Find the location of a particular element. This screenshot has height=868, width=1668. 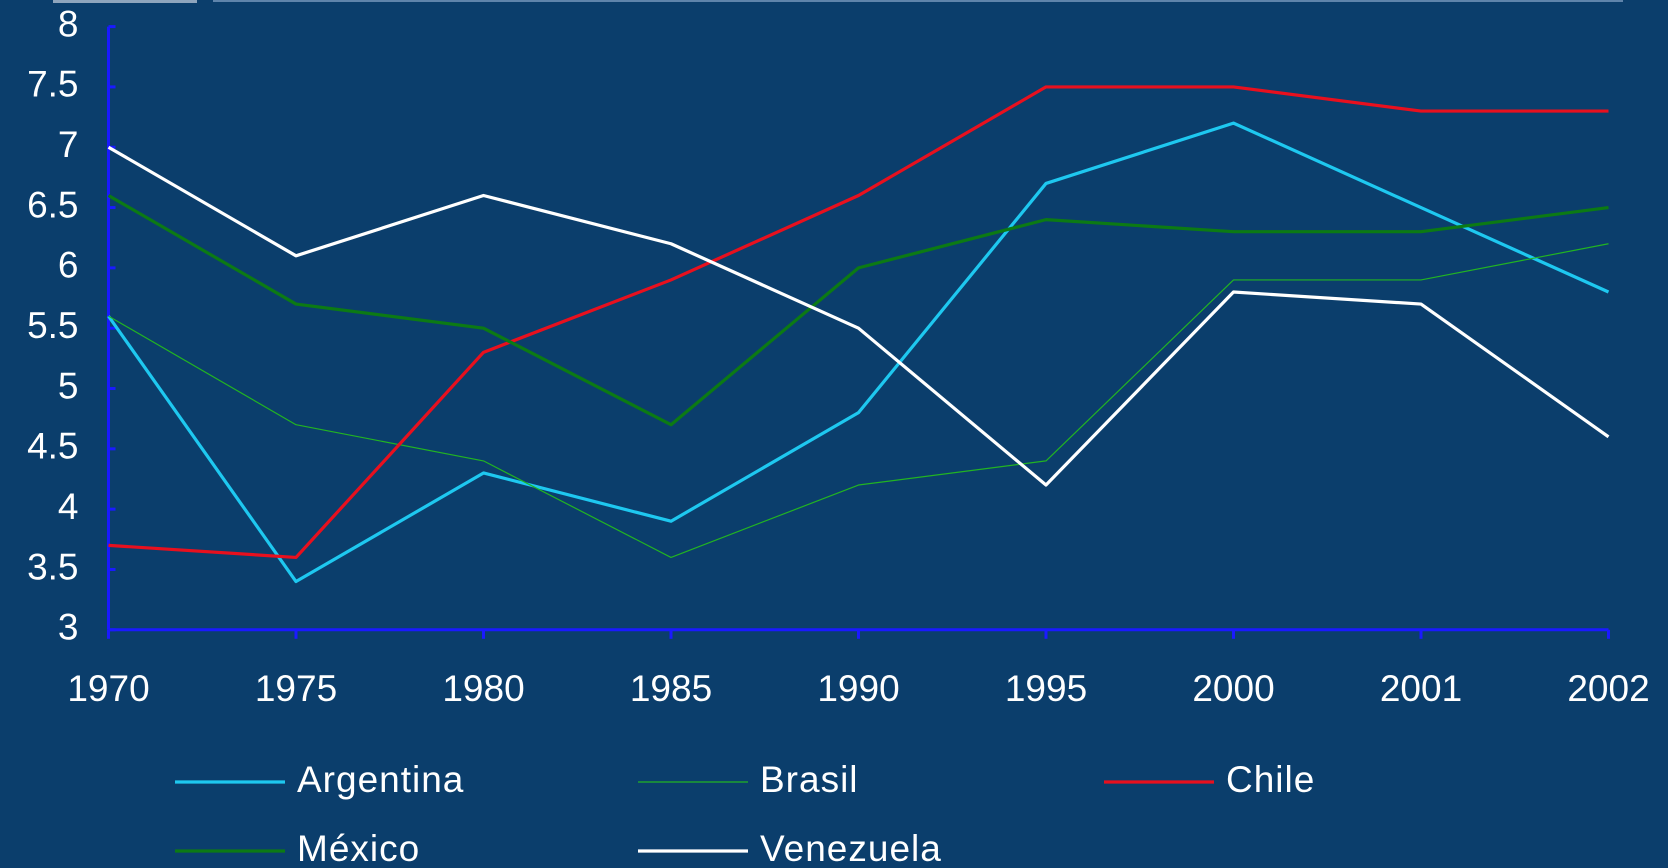

legend-label: Argentina is located at coordinates (380, 779).